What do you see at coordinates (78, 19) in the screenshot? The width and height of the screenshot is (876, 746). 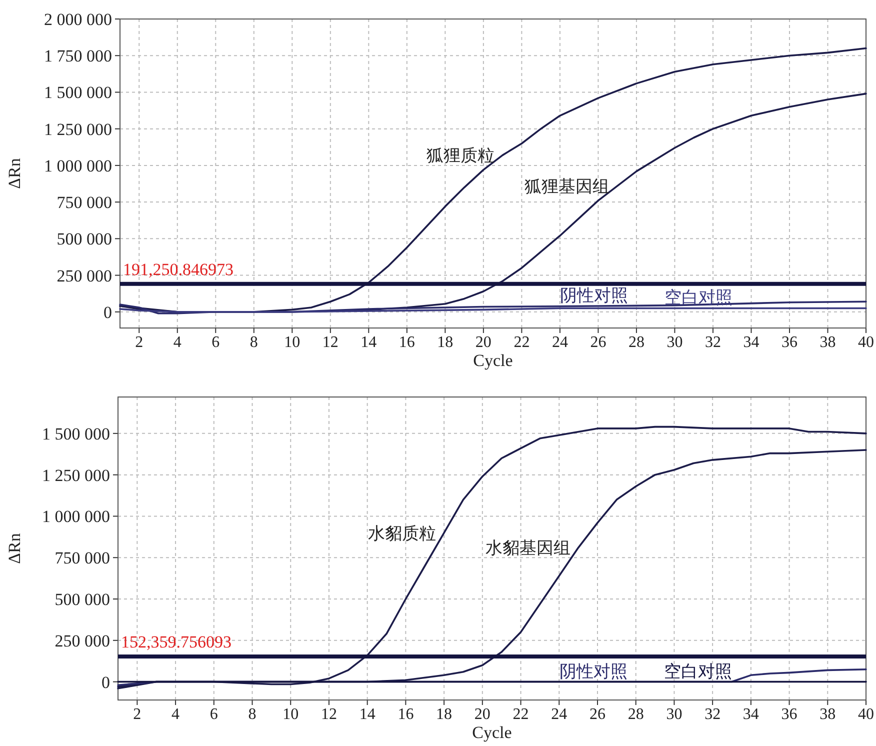 I see `y-tick-label: 2 000 000` at bounding box center [78, 19].